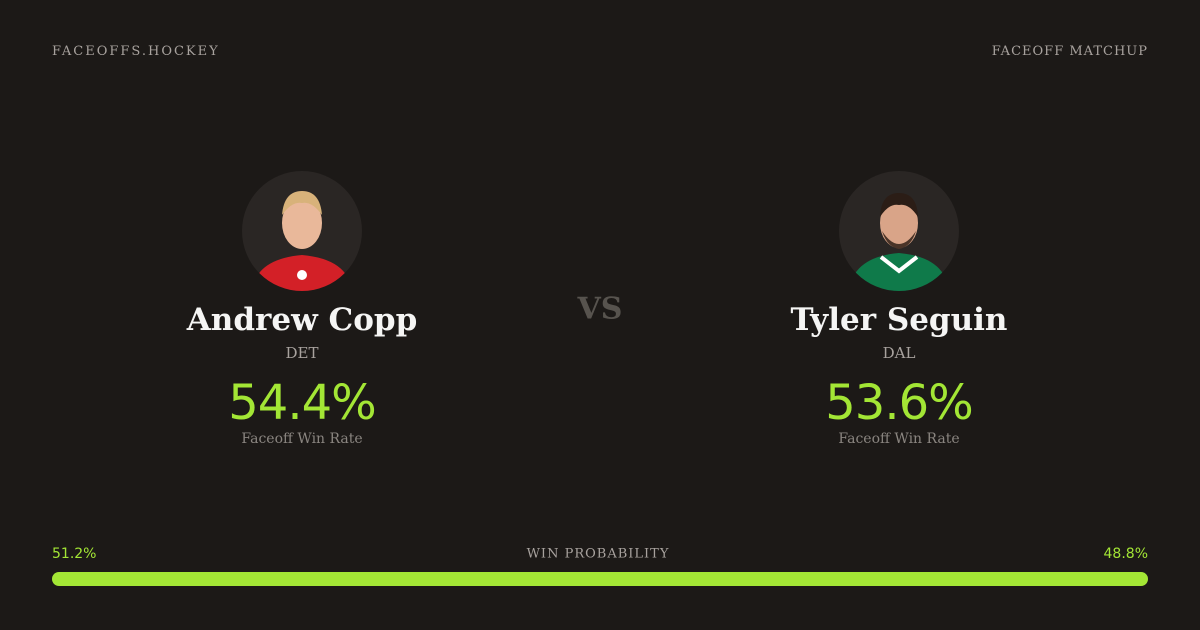 This screenshot has width=1200, height=630. I want to click on probability-bar, so click(600, 579).